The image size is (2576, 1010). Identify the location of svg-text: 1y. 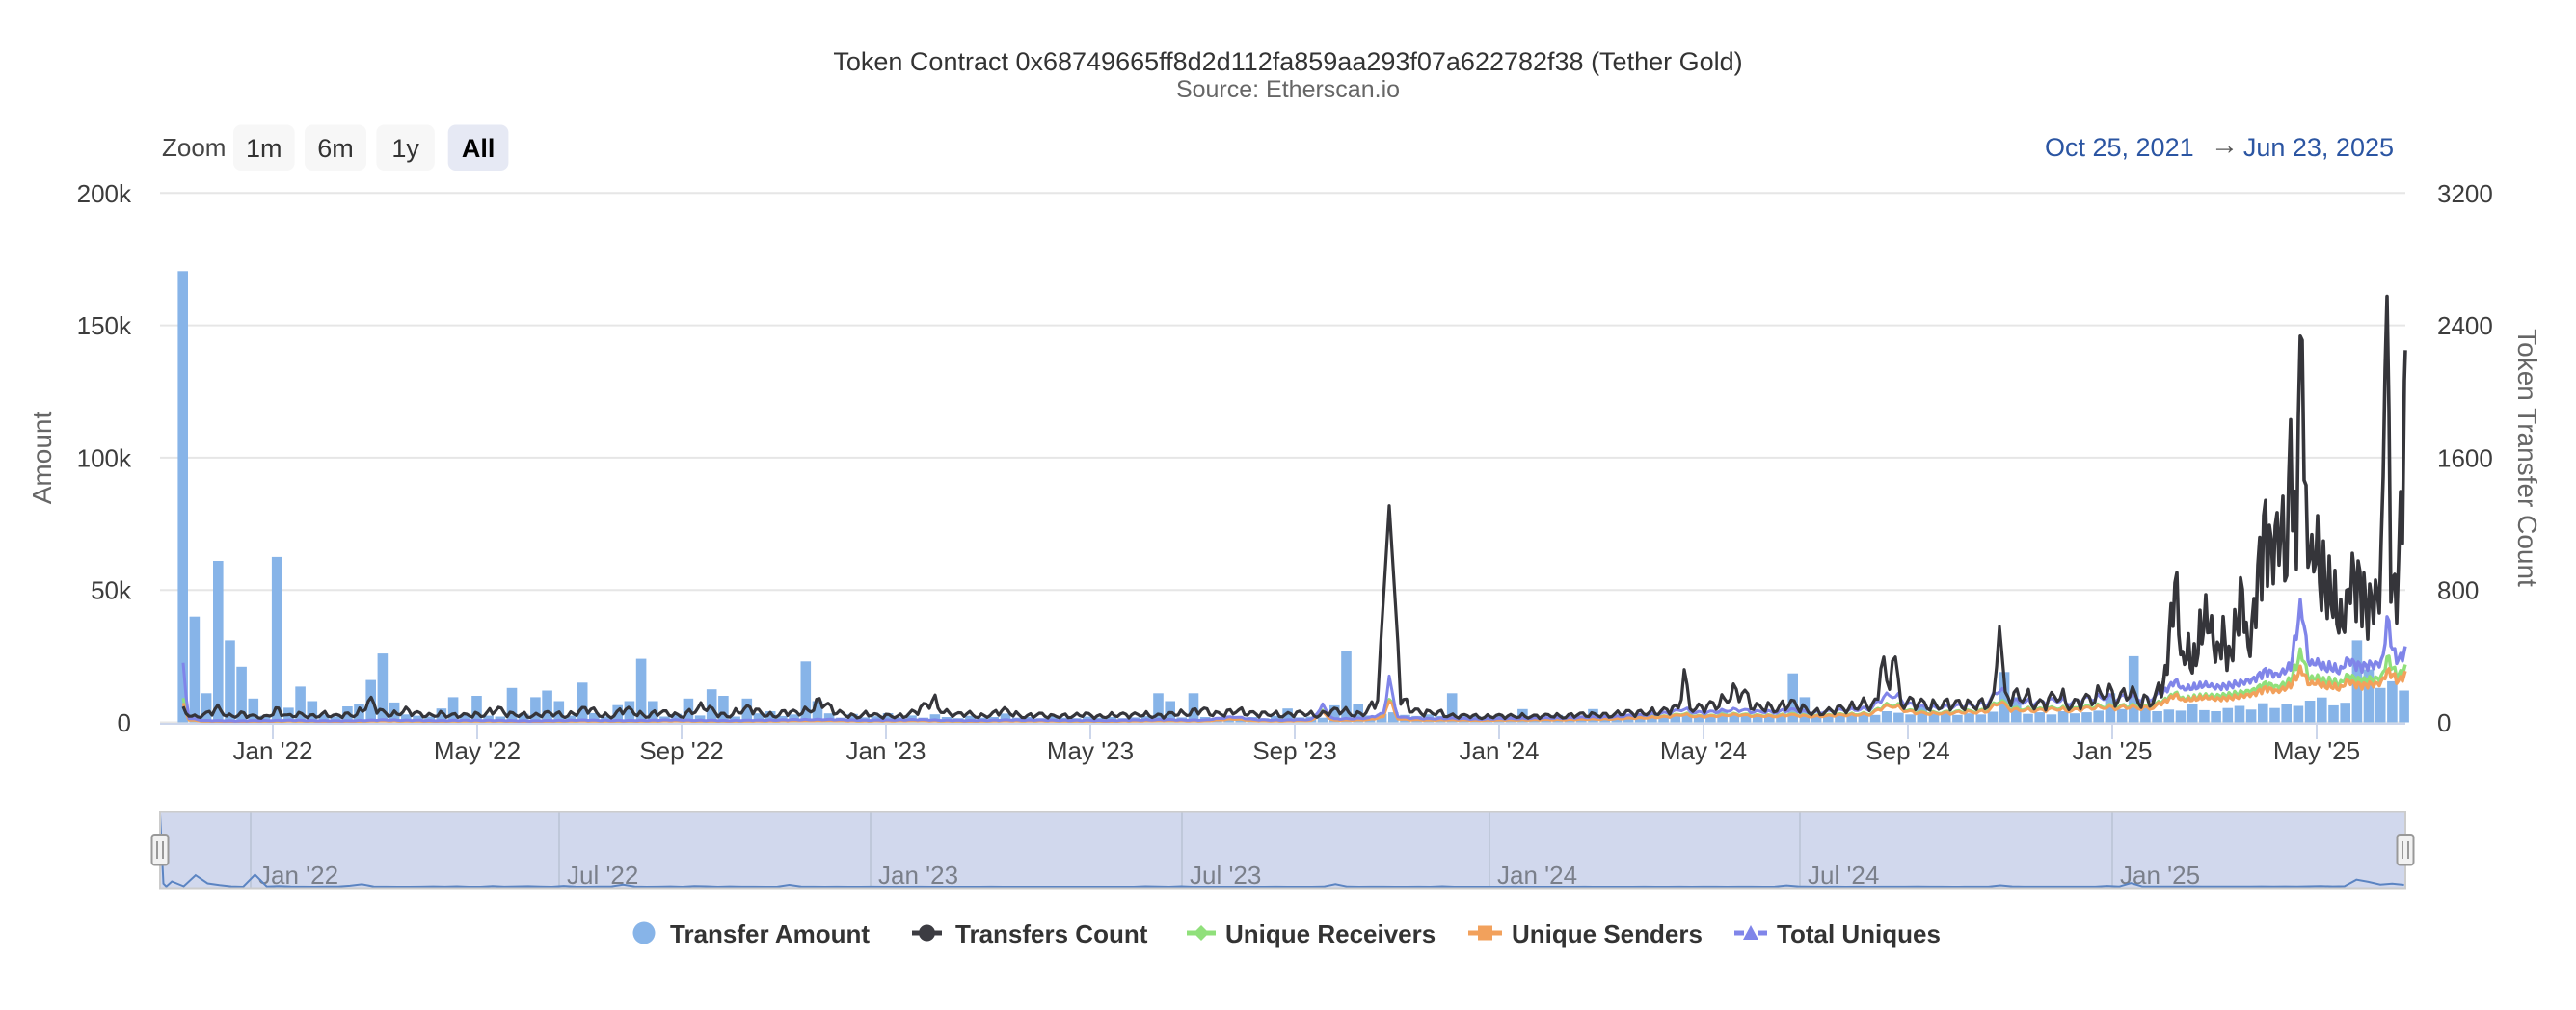
(405, 149).